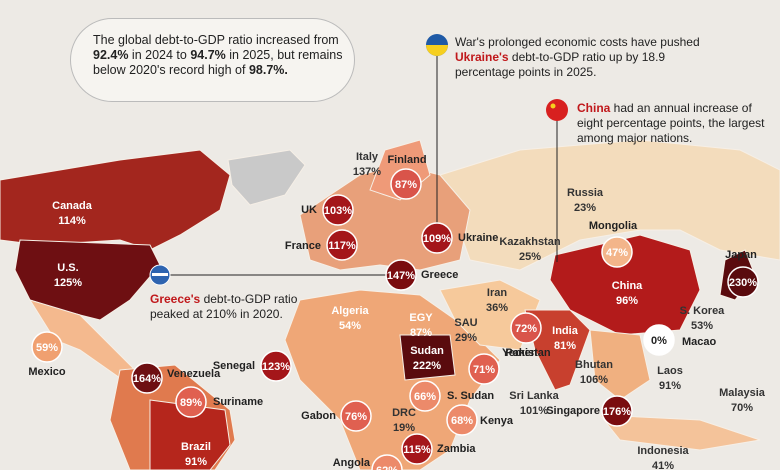 The width and height of the screenshot is (780, 470). Describe the element at coordinates (72, 221) in the screenshot. I see `country-value: 114%` at that location.